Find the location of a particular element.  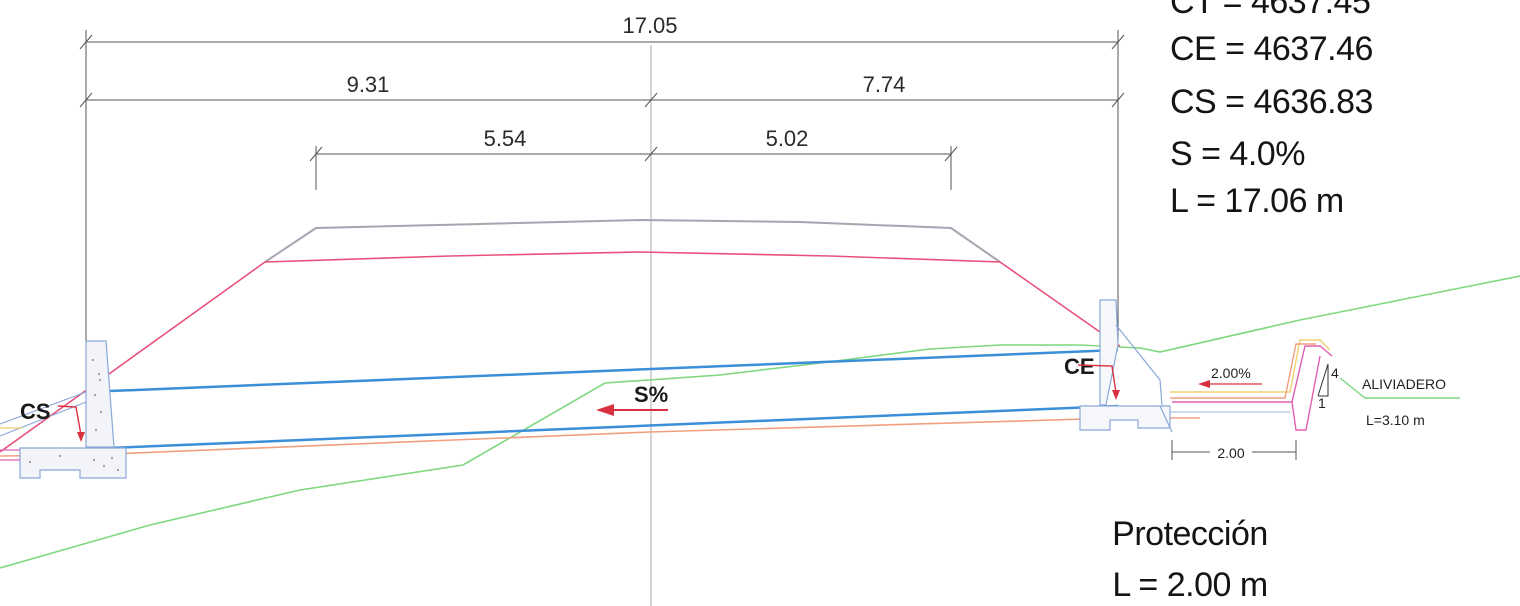

slope-label: S% is located at coordinates (651, 394).